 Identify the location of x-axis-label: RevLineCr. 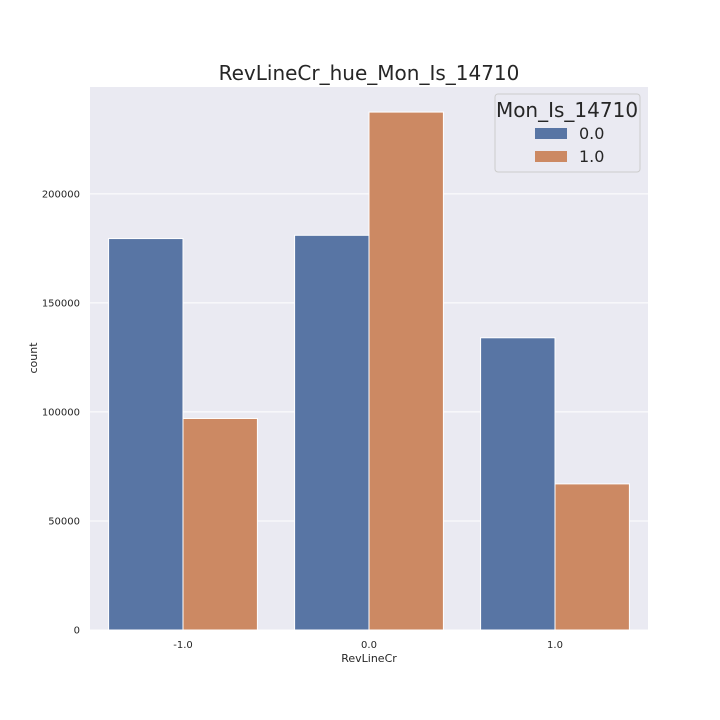
(369, 658).